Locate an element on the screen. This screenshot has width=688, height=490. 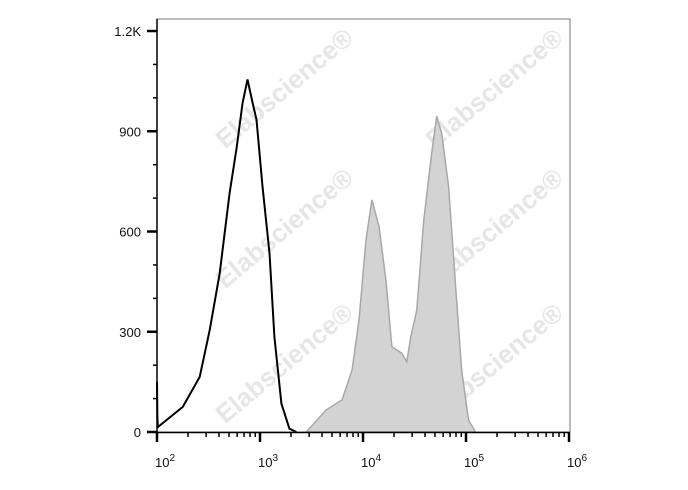
x-tick-label: 10² is located at coordinates (165, 461).